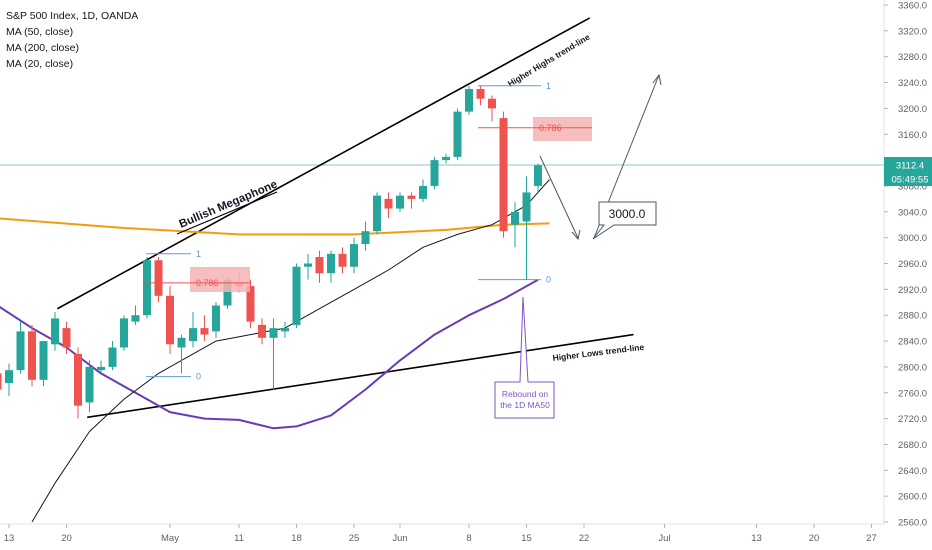 The image size is (932, 550). I want to click on fib-zone, so click(220, 279).